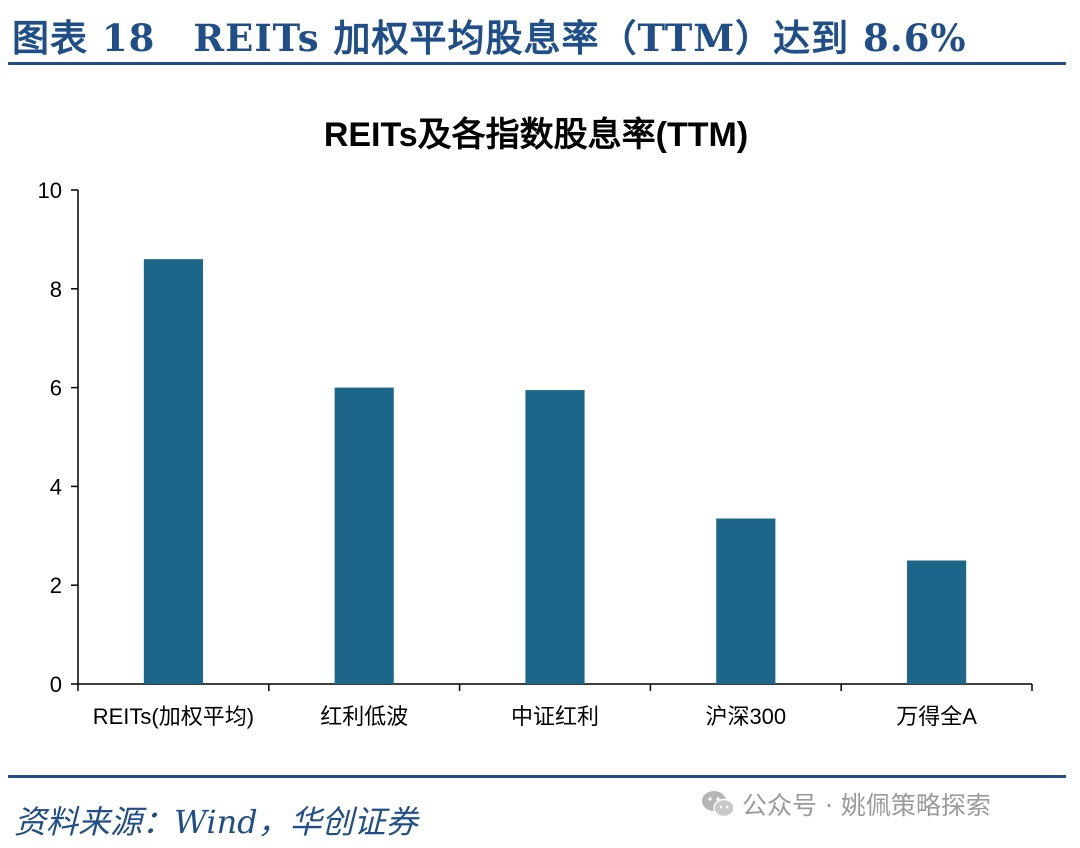 The image size is (1080, 848). Describe the element at coordinates (936, 716) in the screenshot. I see `x-tick-label: 万得全A` at that location.